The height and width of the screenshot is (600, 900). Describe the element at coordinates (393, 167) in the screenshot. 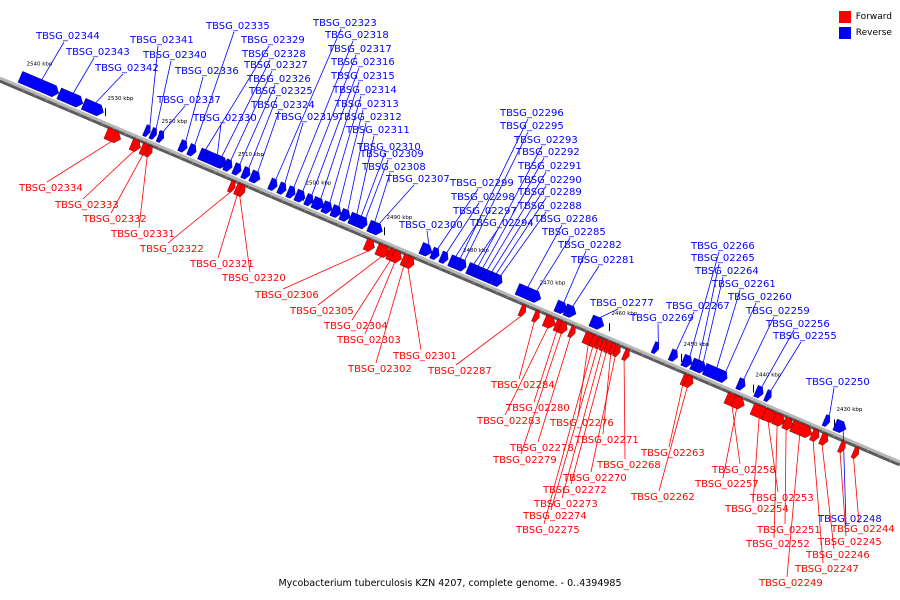

I see `reverse-gene-label: TBSG_02308` at that location.